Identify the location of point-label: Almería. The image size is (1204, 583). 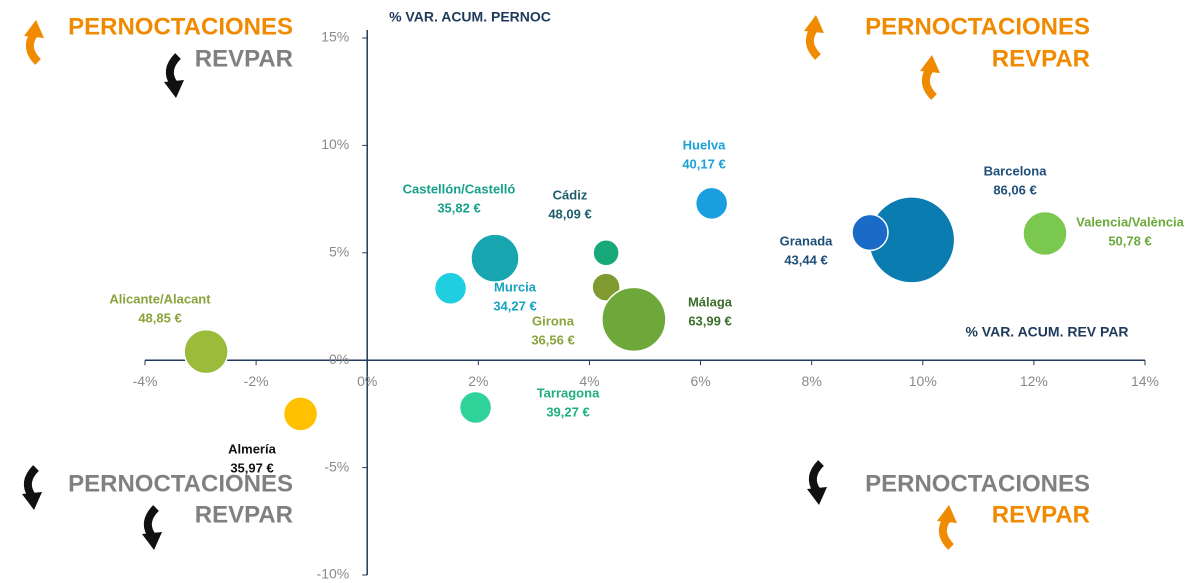
(252, 448).